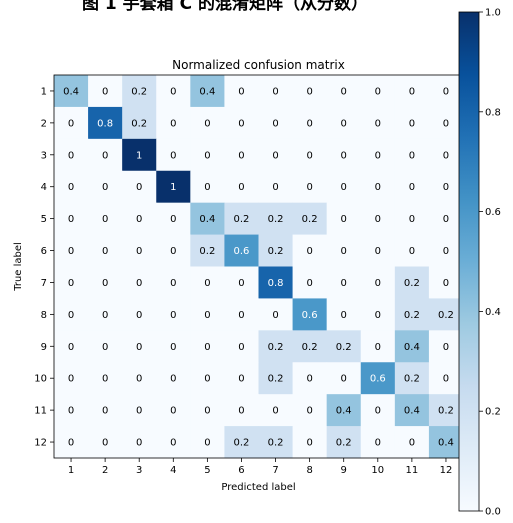 The width and height of the screenshot is (513, 523). What do you see at coordinates (71, 470) in the screenshot?
I see `x-tick-label: 1` at bounding box center [71, 470].